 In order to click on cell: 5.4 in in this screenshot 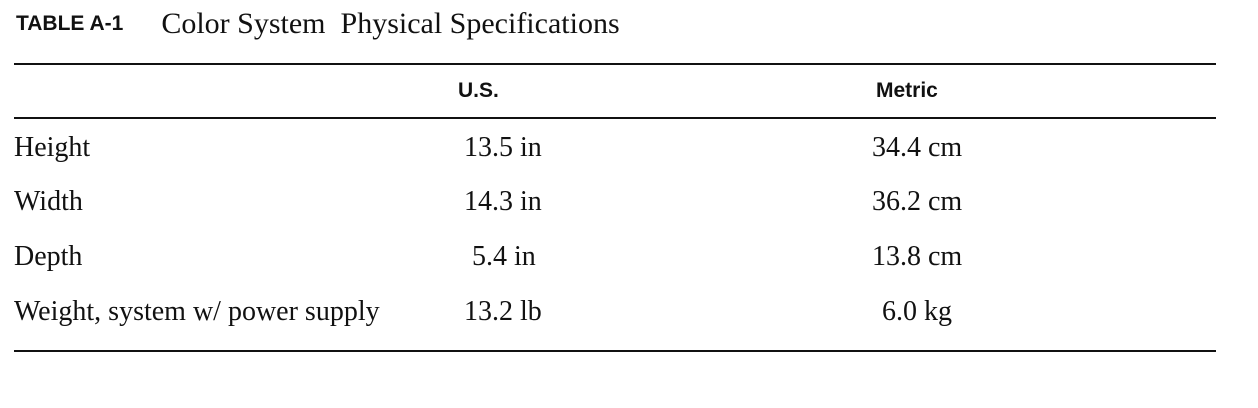, I will do `click(504, 256)`.